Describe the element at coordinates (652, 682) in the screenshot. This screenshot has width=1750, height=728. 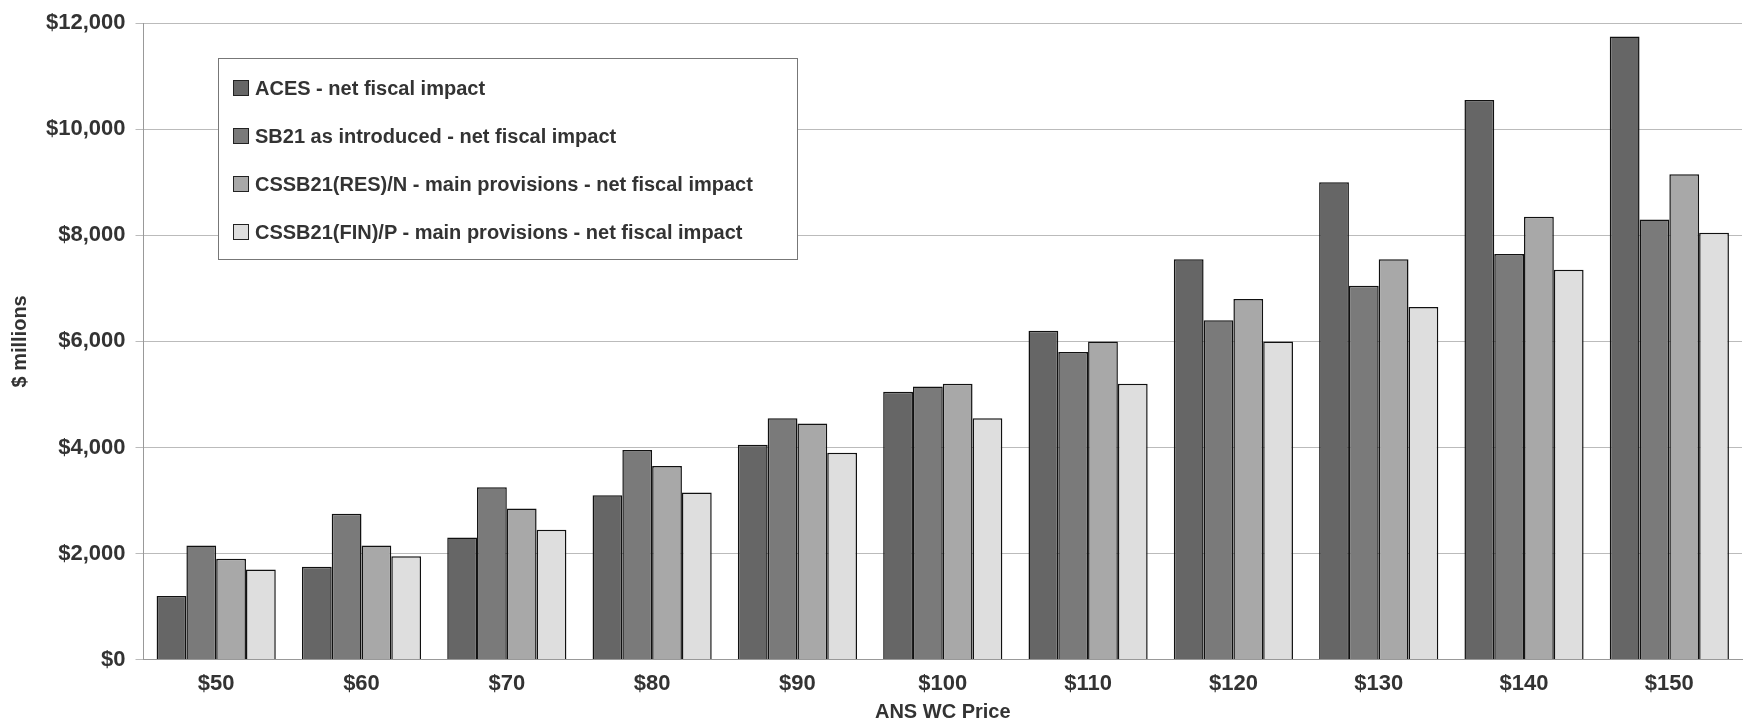
I see `x-tick-label: $80` at that location.